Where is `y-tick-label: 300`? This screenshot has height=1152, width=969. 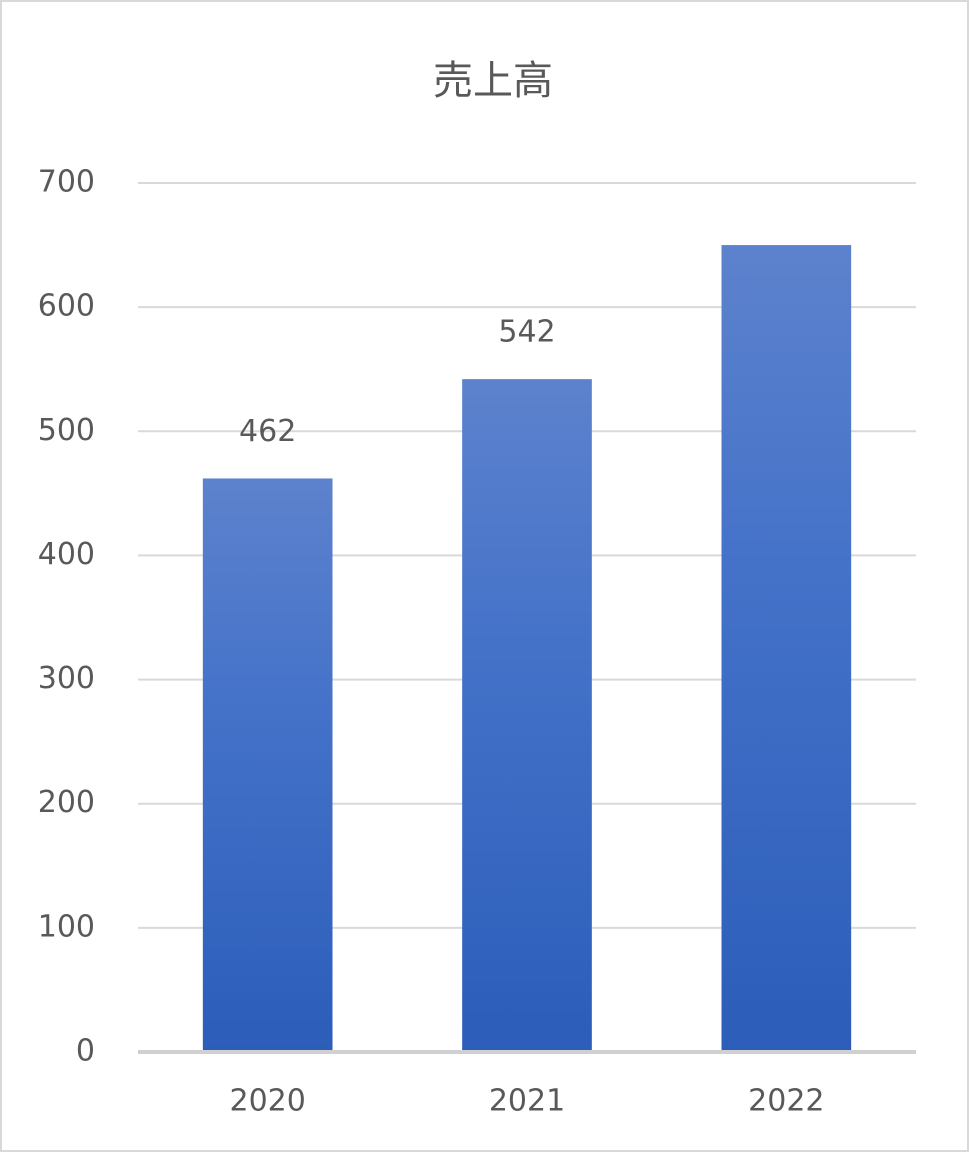 y-tick-label: 300 is located at coordinates (66, 678).